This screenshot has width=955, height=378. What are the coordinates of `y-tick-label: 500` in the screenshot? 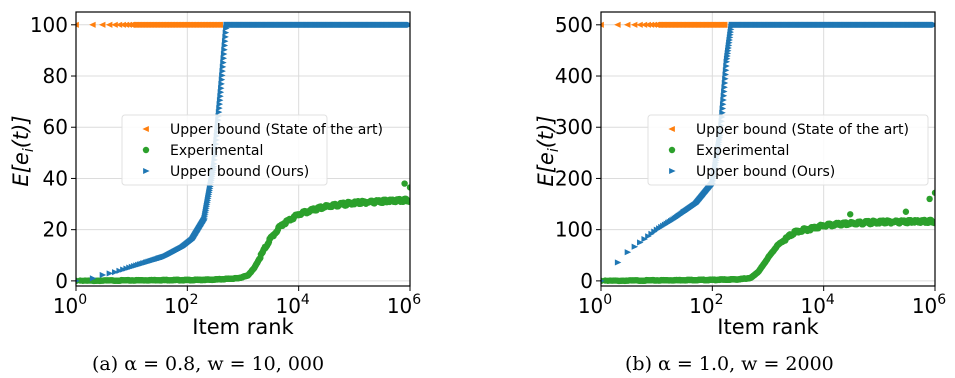 It's located at (574, 25).